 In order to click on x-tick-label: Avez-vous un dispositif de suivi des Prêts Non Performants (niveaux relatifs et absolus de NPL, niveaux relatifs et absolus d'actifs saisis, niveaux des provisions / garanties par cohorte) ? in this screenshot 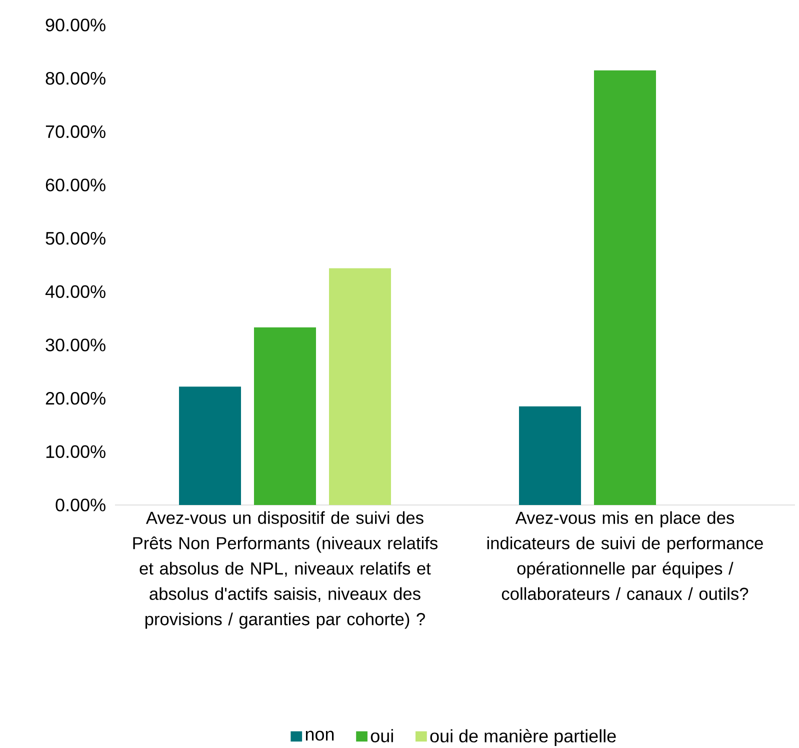, I will do `click(285, 570)`.